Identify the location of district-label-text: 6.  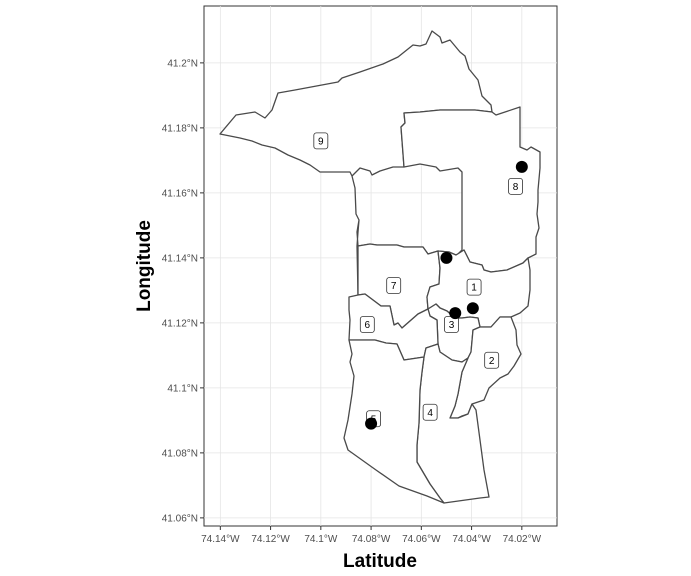
(368, 325).